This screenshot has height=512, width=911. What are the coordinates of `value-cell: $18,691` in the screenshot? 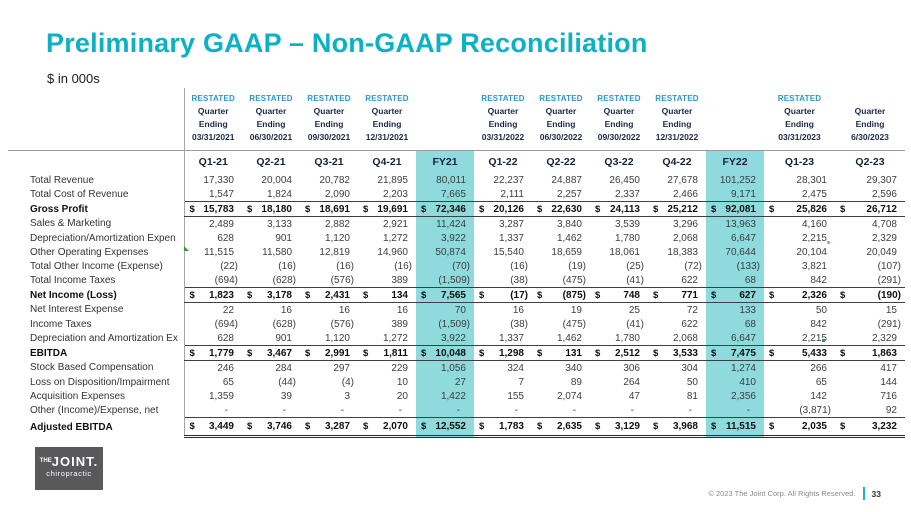 It's located at (329, 209).